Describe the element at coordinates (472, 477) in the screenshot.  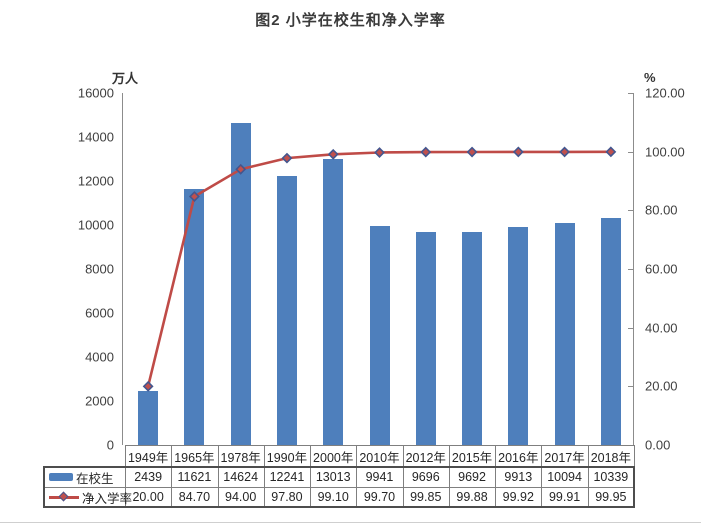
I see `value-cell: 9692` at that location.